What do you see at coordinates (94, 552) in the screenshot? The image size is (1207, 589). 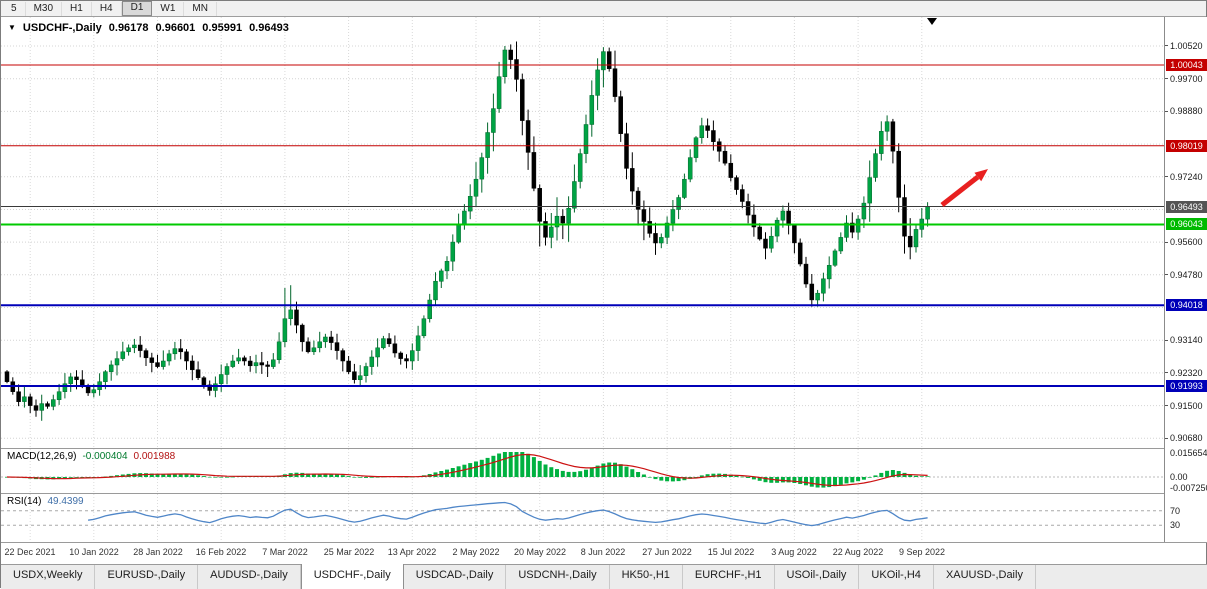 I see `date-label: 10 Jan 2022` at bounding box center [94, 552].